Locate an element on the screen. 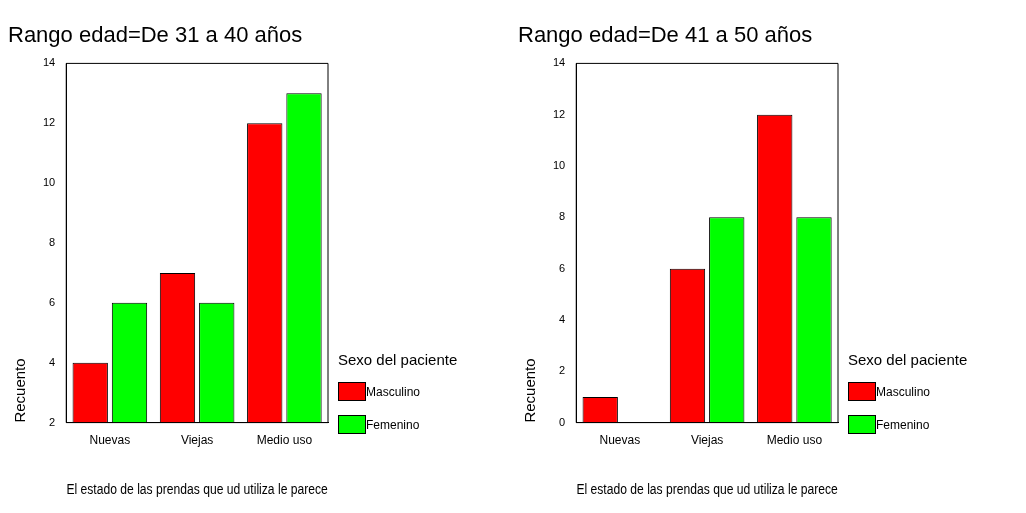 This screenshot has height=513, width=1026. y-tick-label: 0 is located at coordinates (562, 421).